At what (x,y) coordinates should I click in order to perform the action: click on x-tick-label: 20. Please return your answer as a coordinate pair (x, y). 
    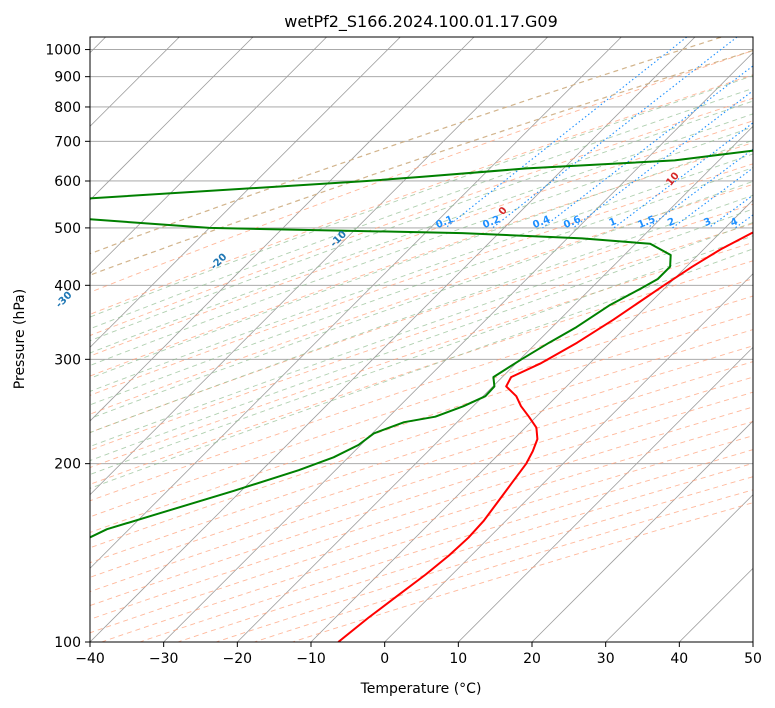
    Looking at the image, I should click on (532, 659).